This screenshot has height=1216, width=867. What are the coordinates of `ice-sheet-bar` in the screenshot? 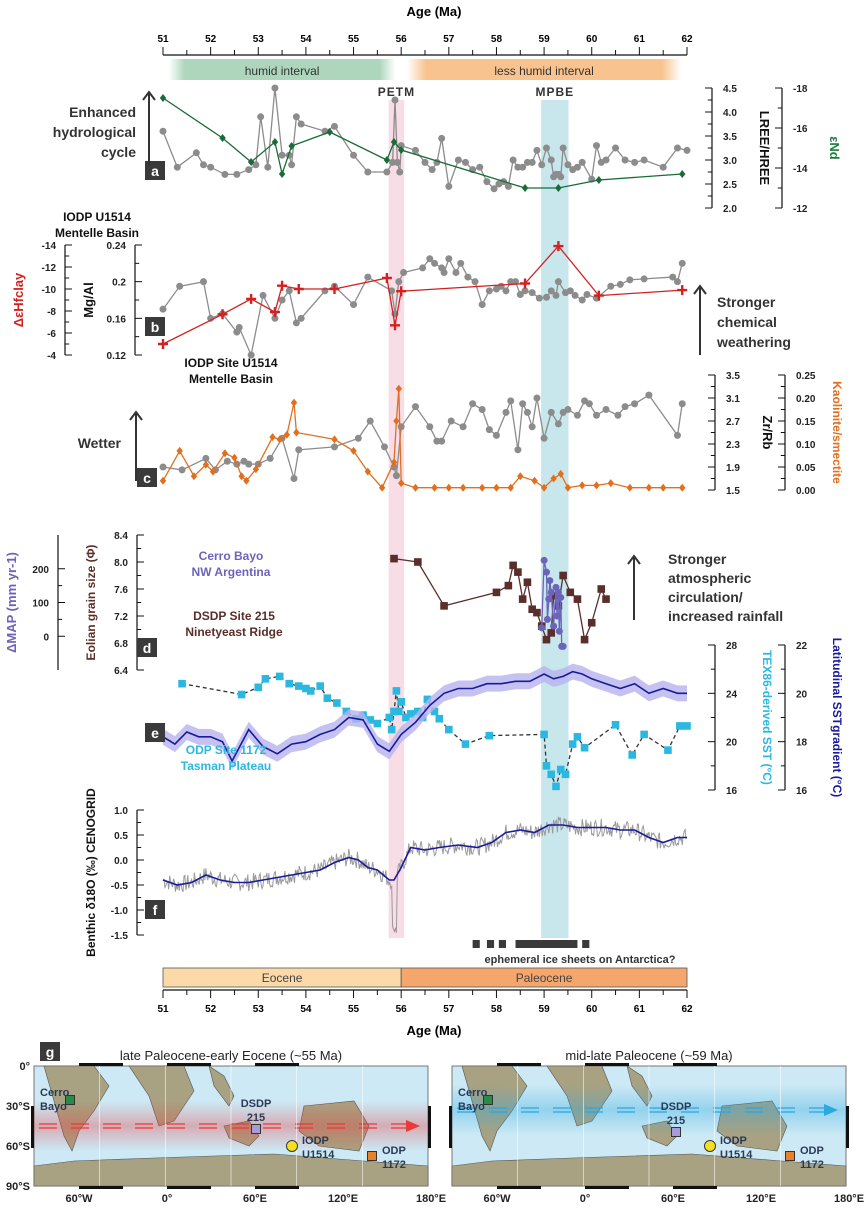 It's located at (502, 944).